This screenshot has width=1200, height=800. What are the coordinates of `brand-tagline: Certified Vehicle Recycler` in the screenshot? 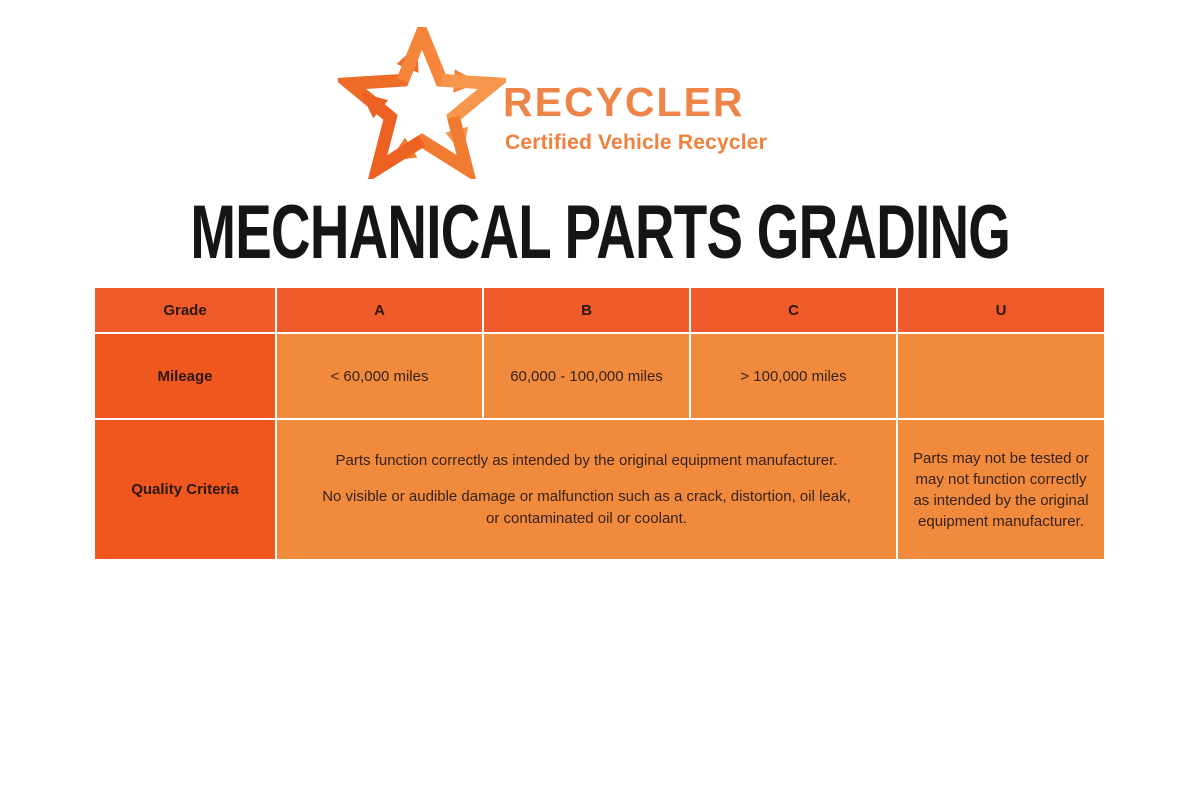 It's located at (636, 142).